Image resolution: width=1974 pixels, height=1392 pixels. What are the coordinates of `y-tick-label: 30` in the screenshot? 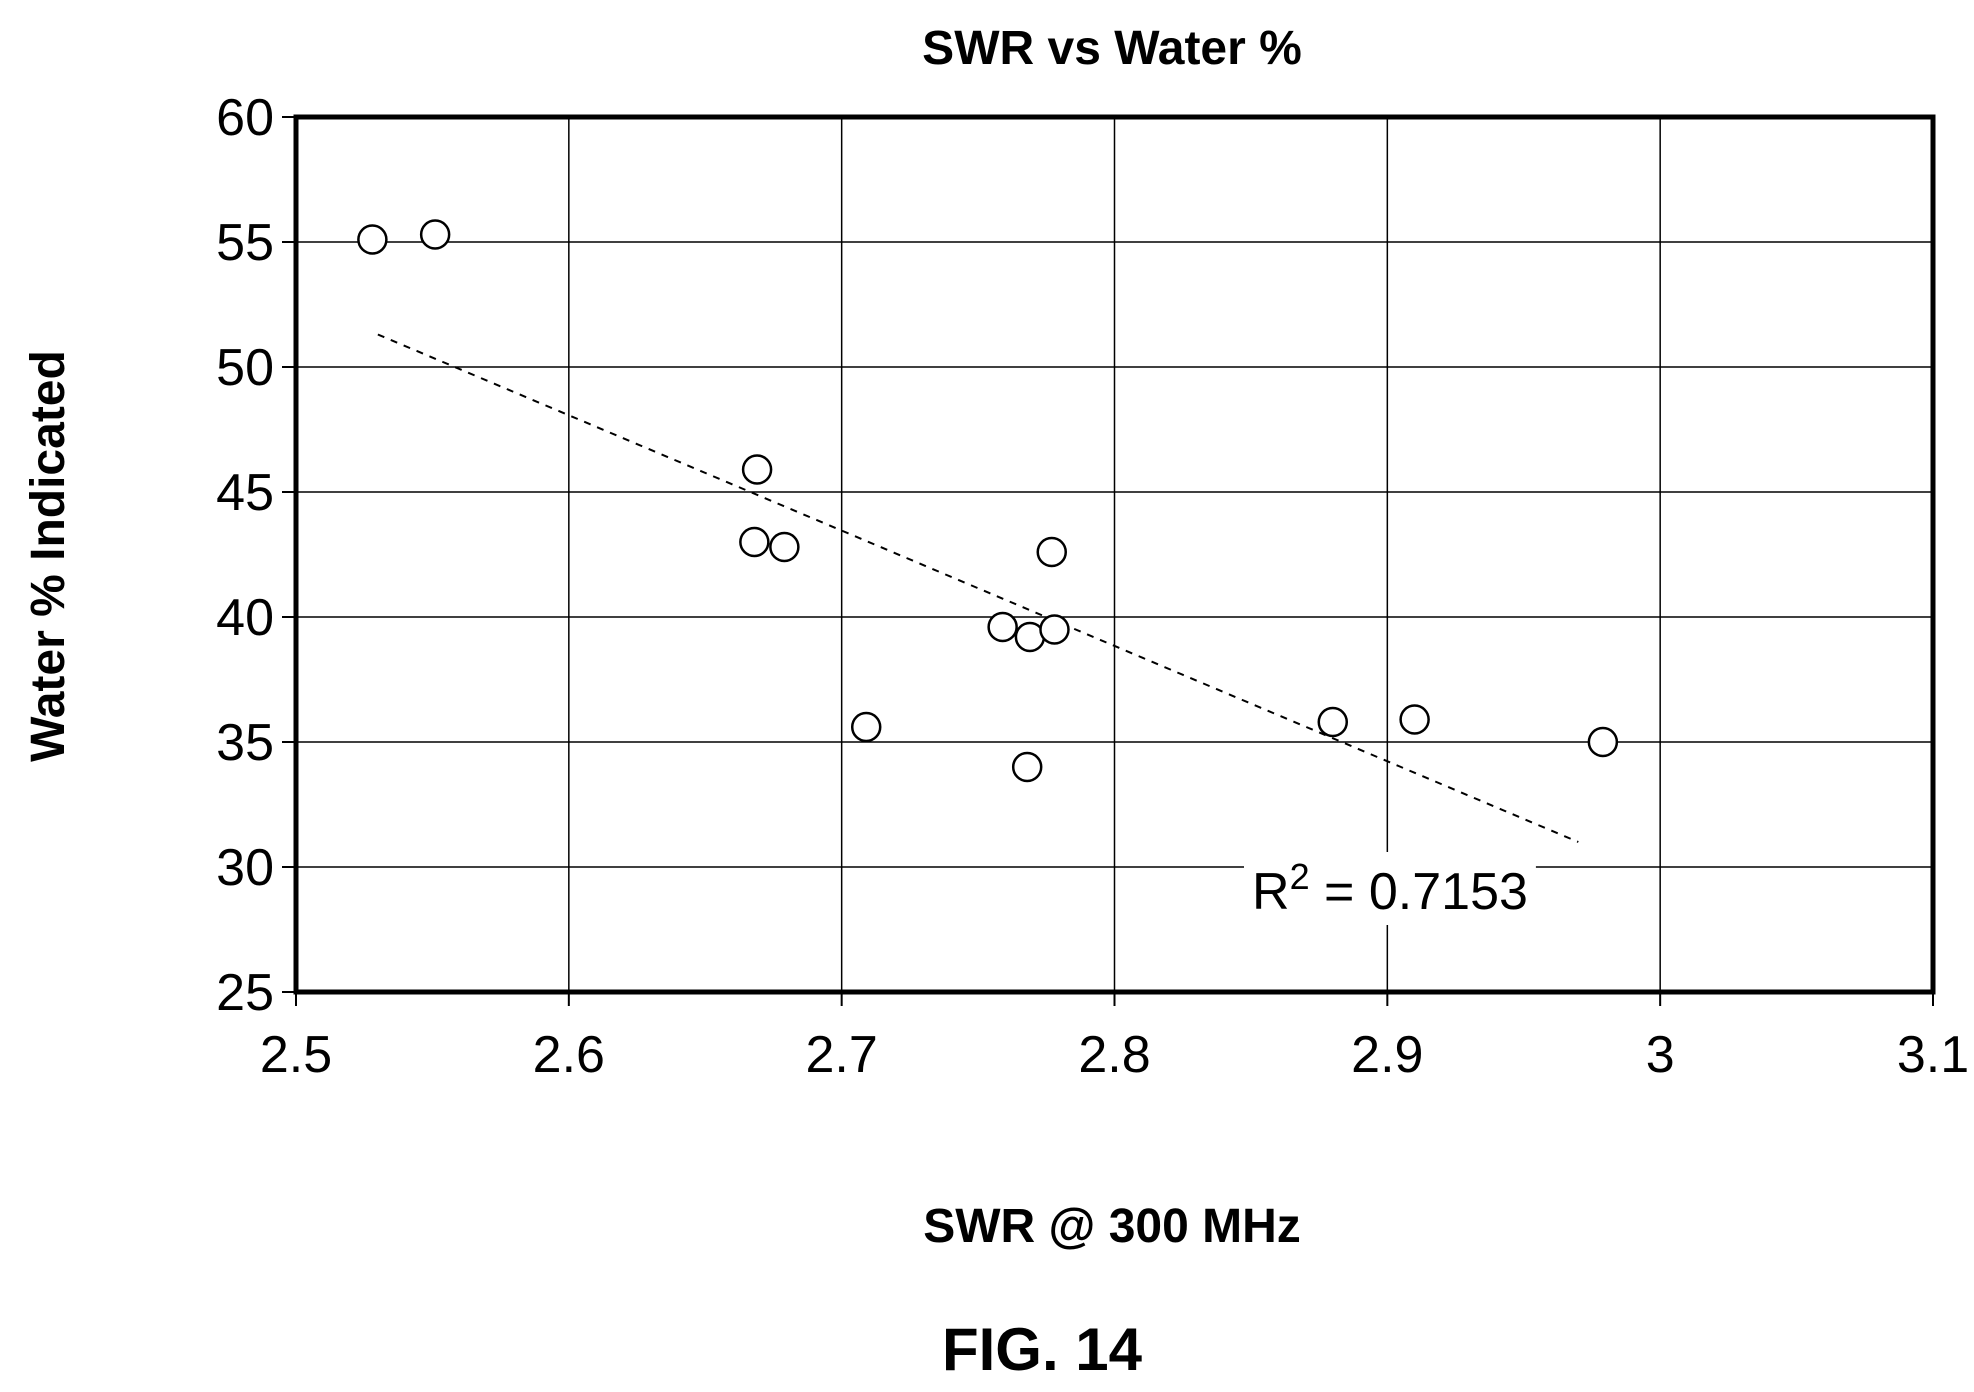 It's located at (245, 868).